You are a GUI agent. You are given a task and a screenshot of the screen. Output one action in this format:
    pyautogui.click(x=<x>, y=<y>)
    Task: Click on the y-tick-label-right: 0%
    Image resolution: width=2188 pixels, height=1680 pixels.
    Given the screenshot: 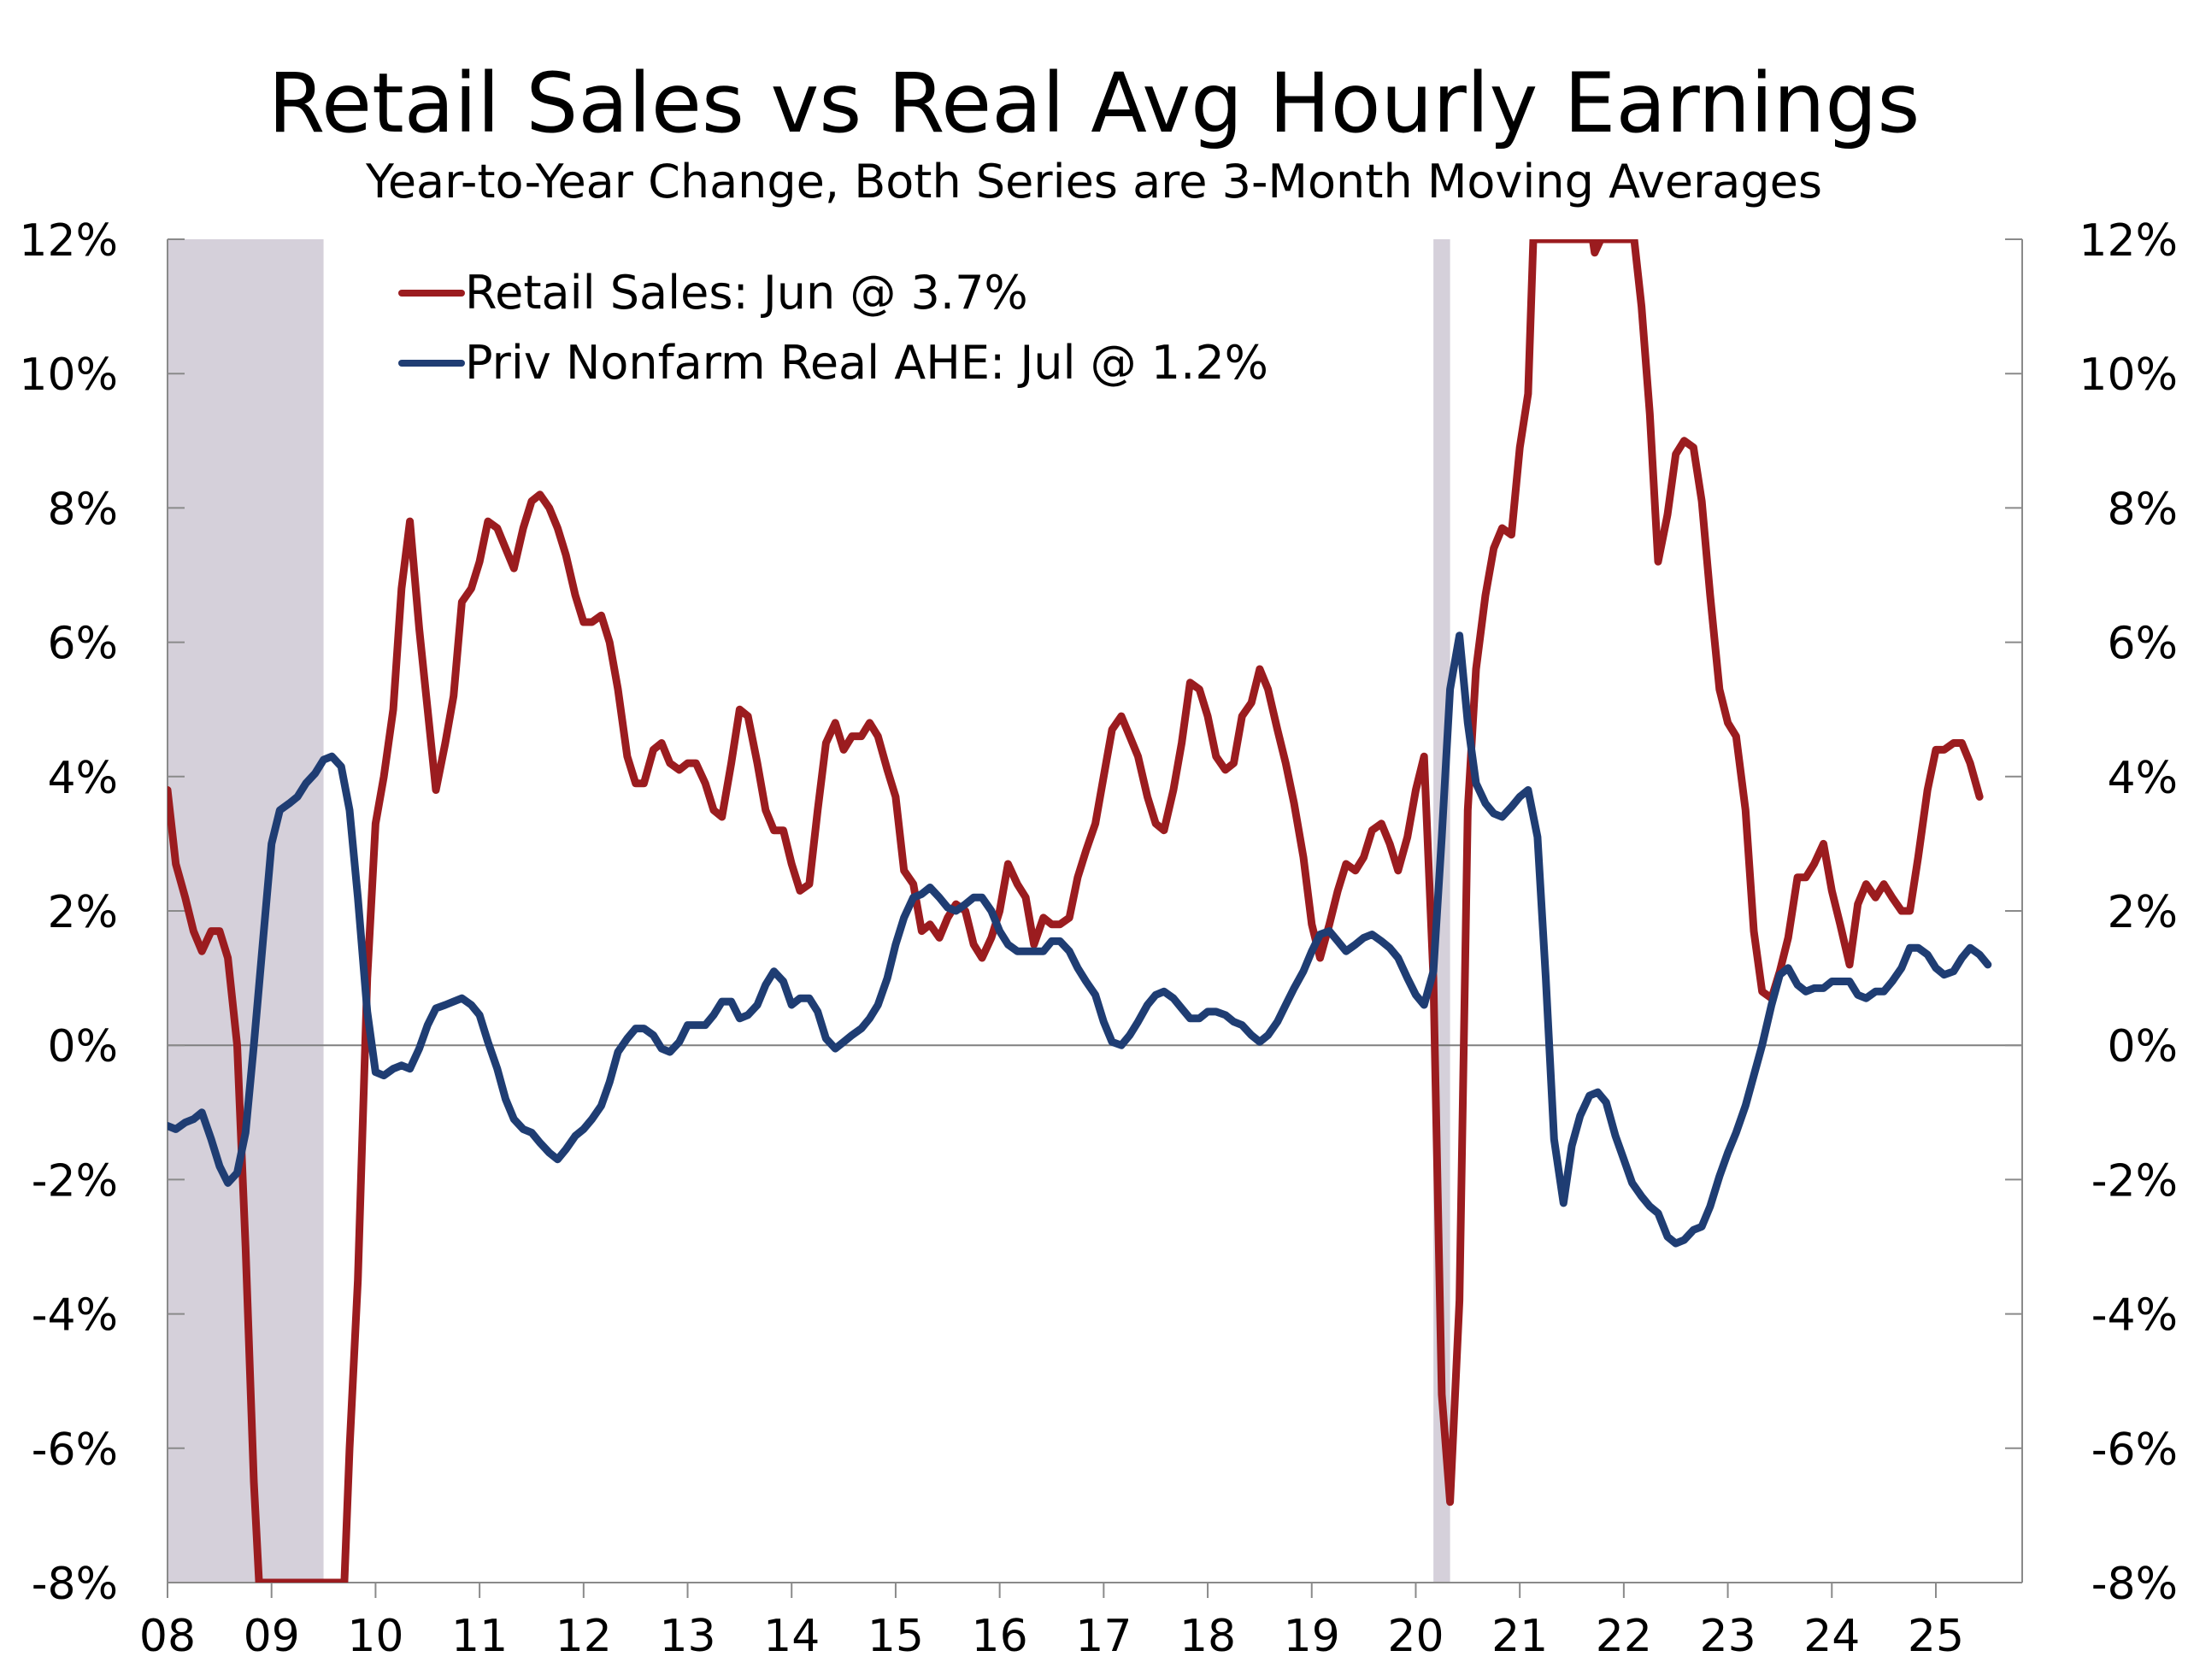 What is the action you would take?
    pyautogui.click(x=2143, y=1046)
    